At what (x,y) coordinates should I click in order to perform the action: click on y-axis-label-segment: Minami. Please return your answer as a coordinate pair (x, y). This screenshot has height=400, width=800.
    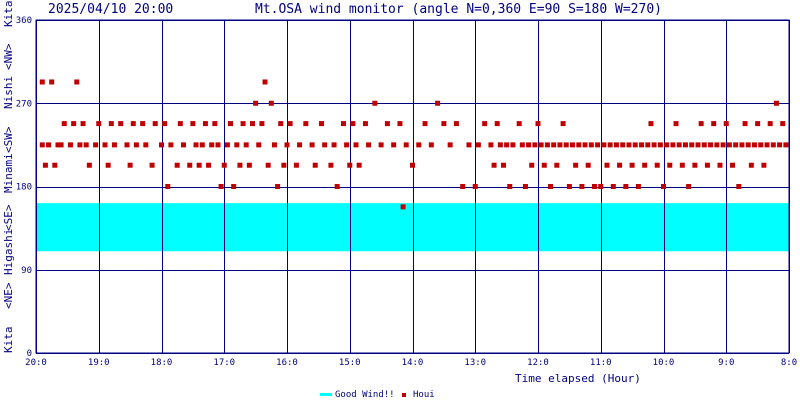
    Looking at the image, I should click on (8, 173).